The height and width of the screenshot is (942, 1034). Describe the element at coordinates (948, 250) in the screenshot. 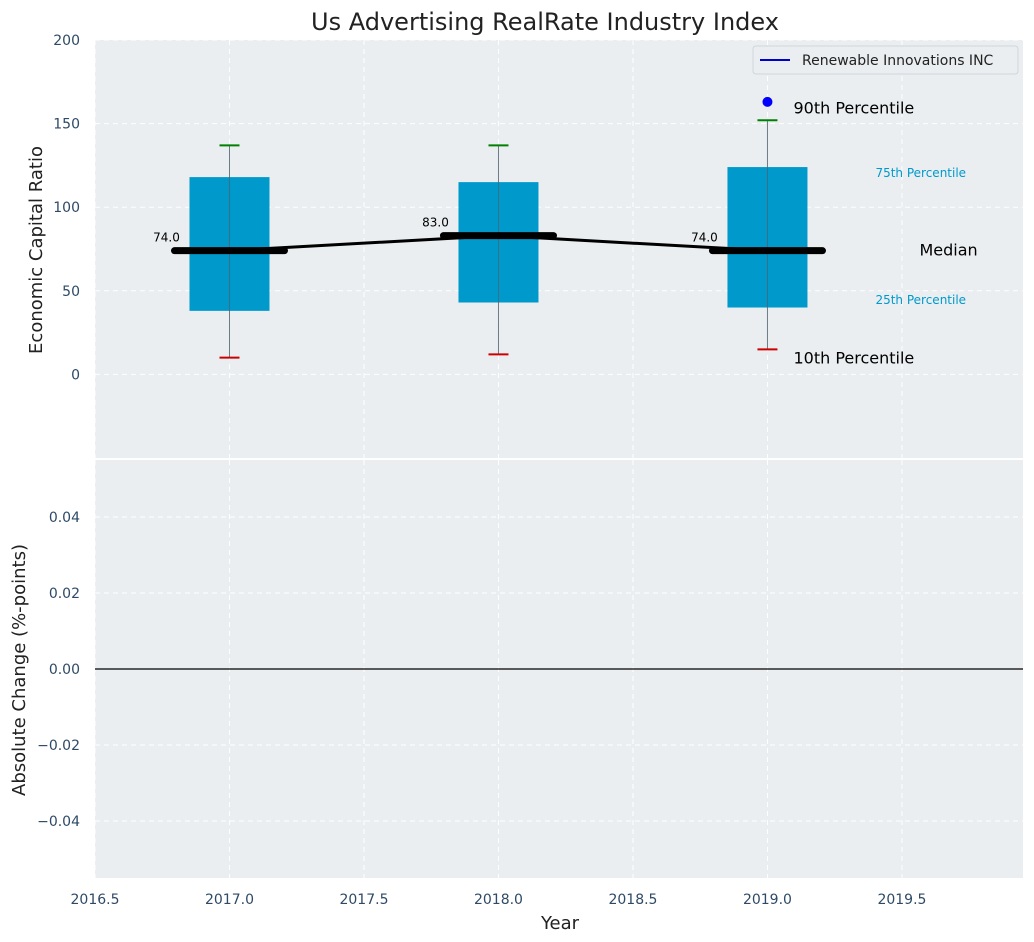

I see `annotation-median: Median` at that location.